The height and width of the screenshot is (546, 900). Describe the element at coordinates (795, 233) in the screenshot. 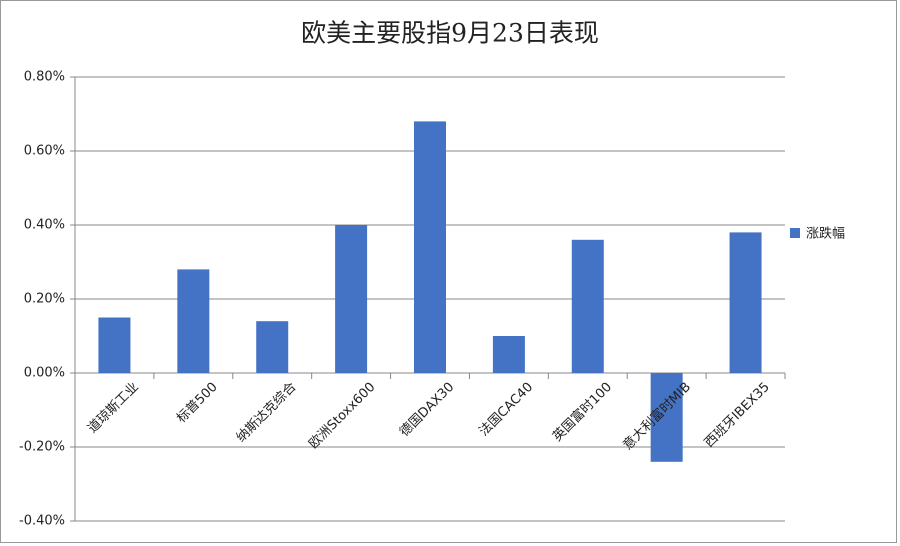

I see `legend-swatch` at that location.